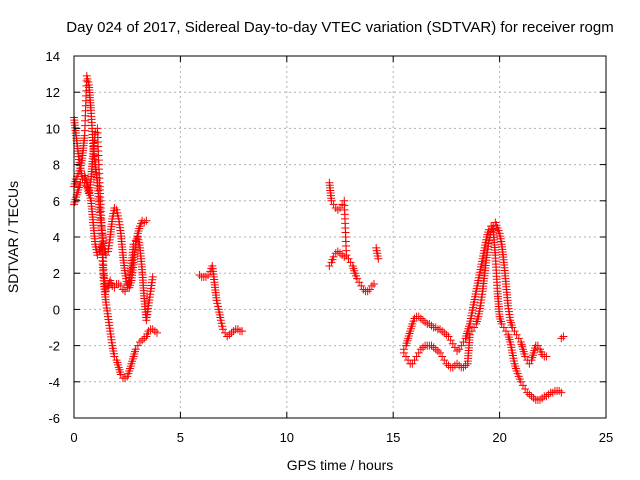  I want to click on y-axis-label: SDTVAR / TECUs, so click(13, 237).